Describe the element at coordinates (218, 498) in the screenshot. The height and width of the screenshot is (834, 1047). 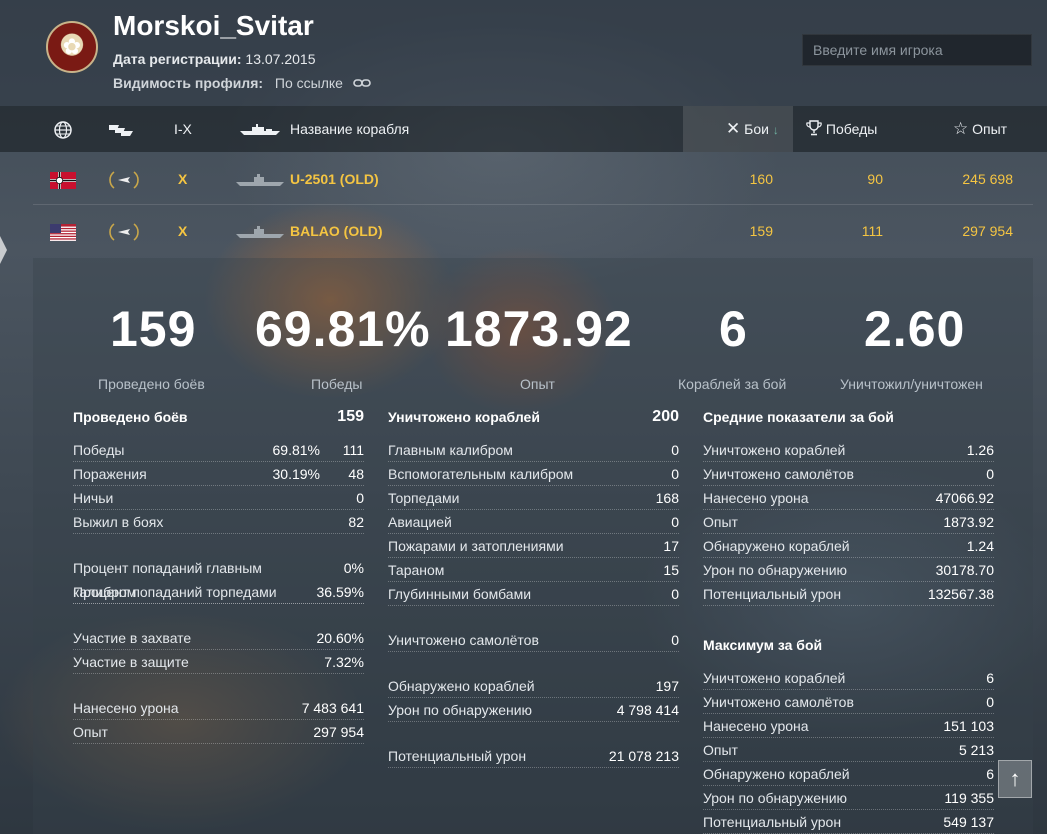
I see `stat-row: Ничьи 0` at that location.